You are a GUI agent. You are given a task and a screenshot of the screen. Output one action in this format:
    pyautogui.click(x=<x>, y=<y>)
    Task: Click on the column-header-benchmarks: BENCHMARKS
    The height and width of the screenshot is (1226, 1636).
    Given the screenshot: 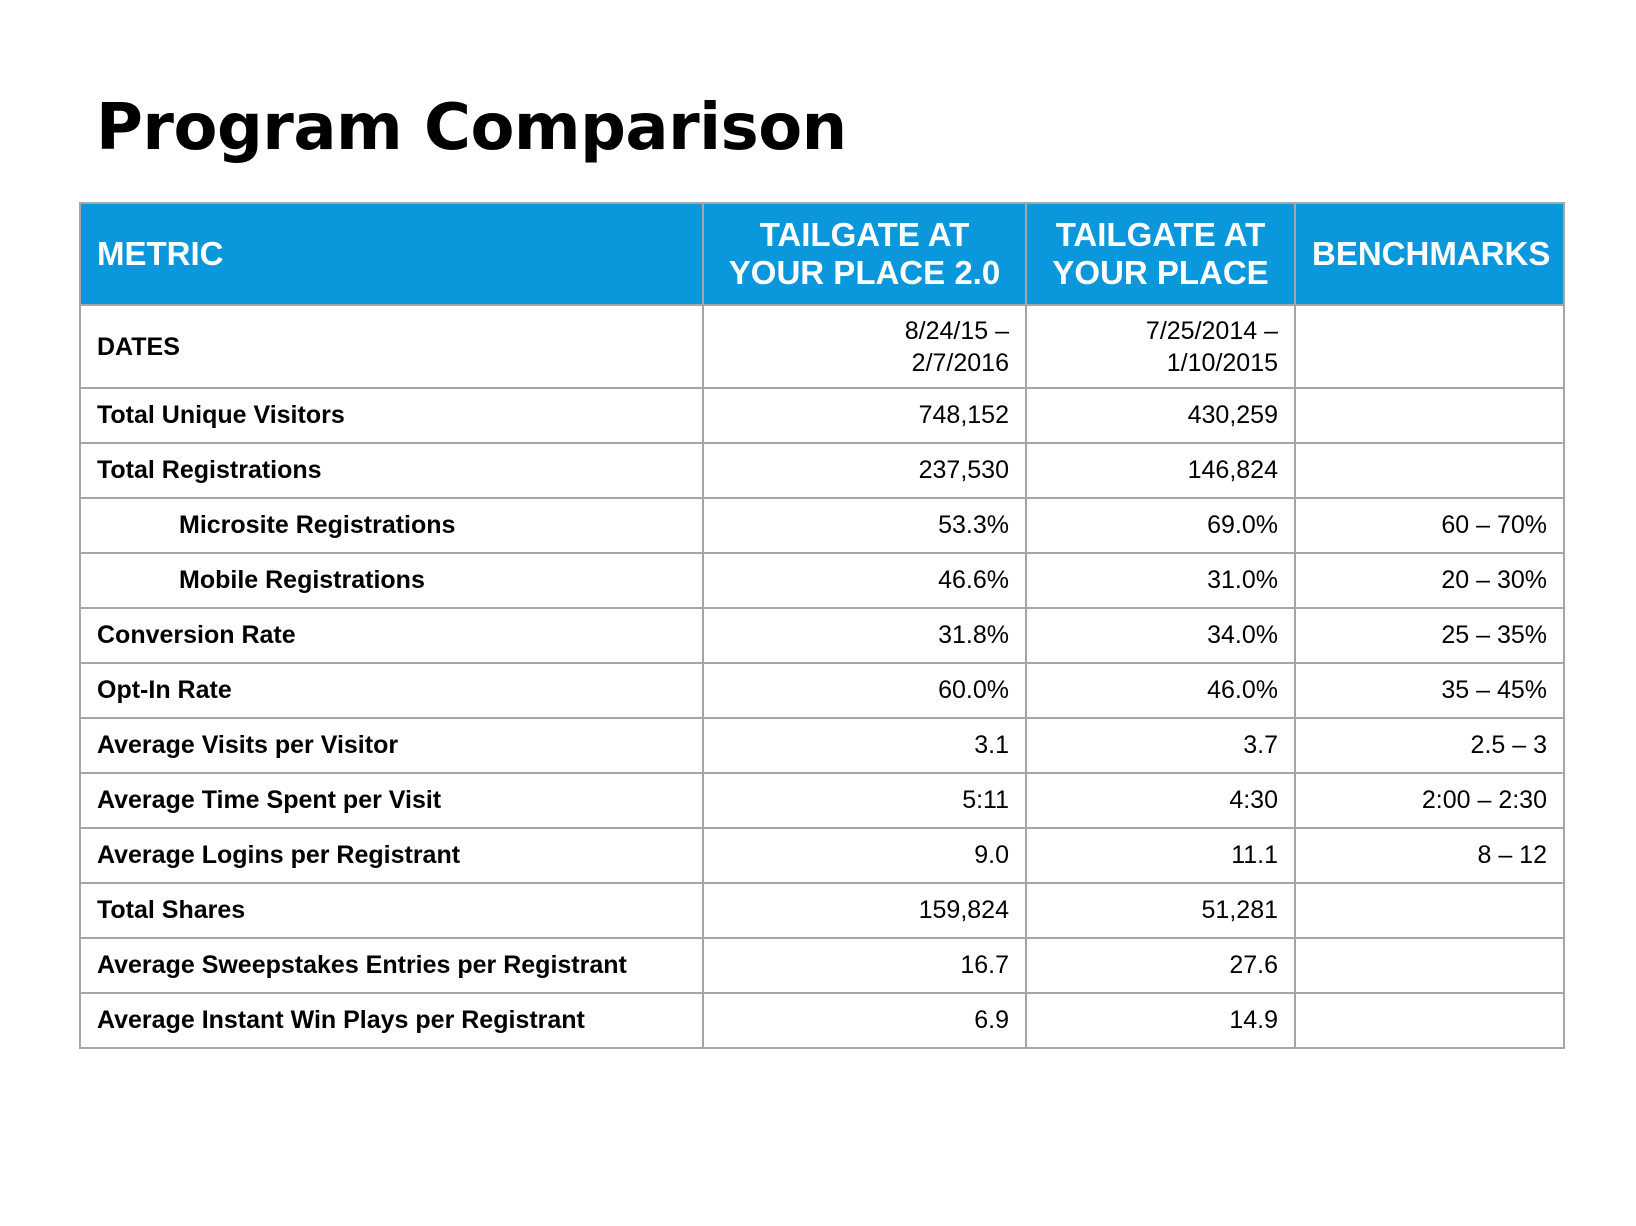 What is the action you would take?
    pyautogui.click(x=1429, y=254)
    